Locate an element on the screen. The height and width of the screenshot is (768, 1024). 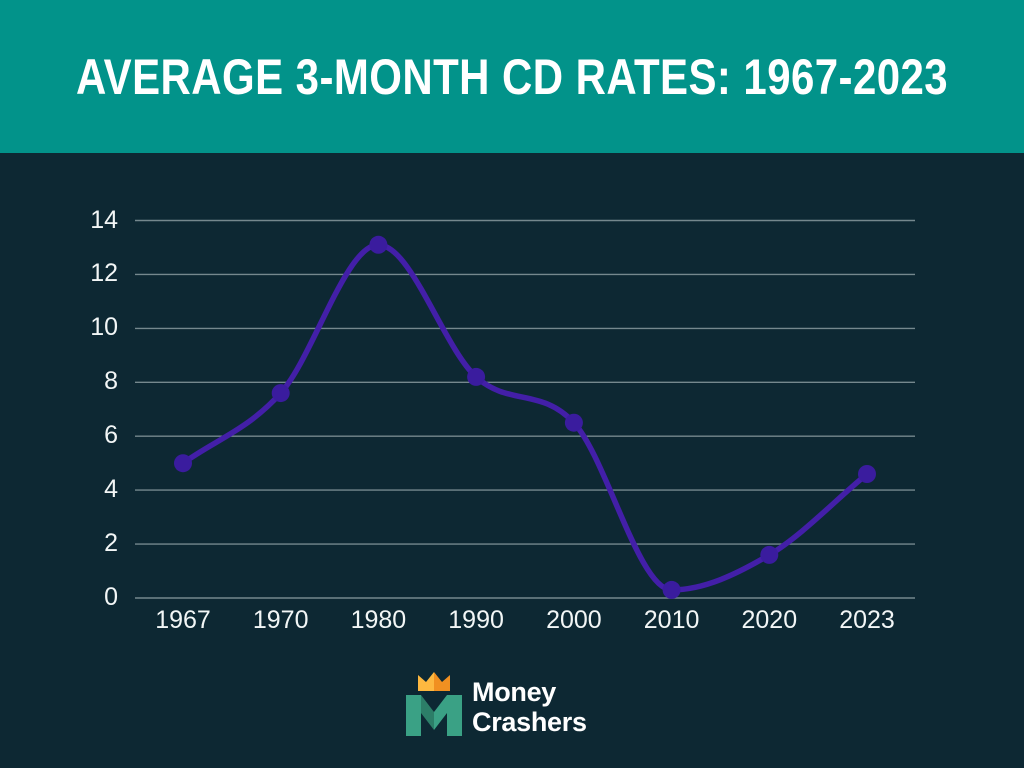
m-chevron-right is located at coordinates (440, 712).